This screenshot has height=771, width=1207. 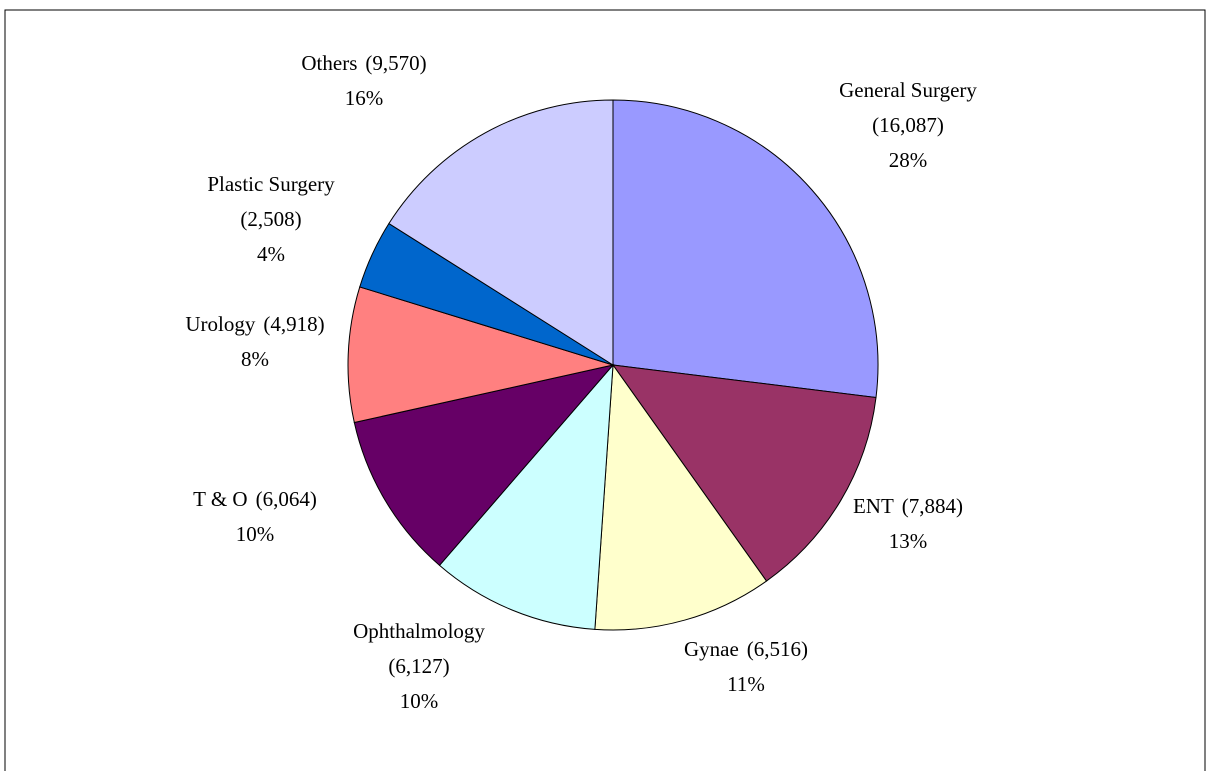 I want to click on slice-label: Gynae, so click(x=711, y=649).